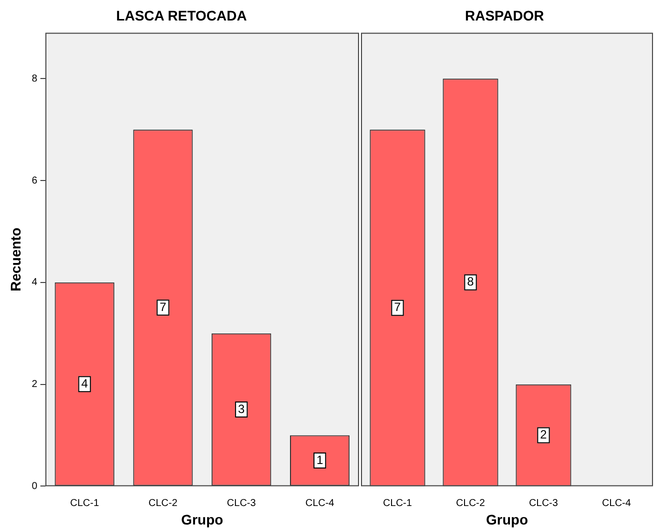 The image size is (654, 529). What do you see at coordinates (544, 435) in the screenshot?
I see `data-label: 2` at bounding box center [544, 435].